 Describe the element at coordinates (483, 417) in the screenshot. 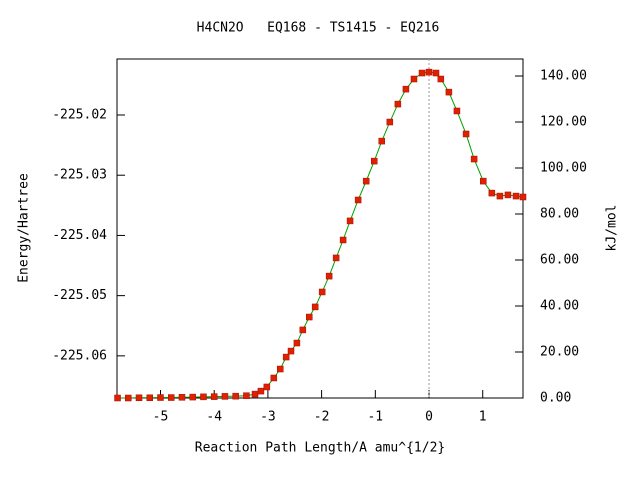

I see `x-tick-label: 1` at that location.